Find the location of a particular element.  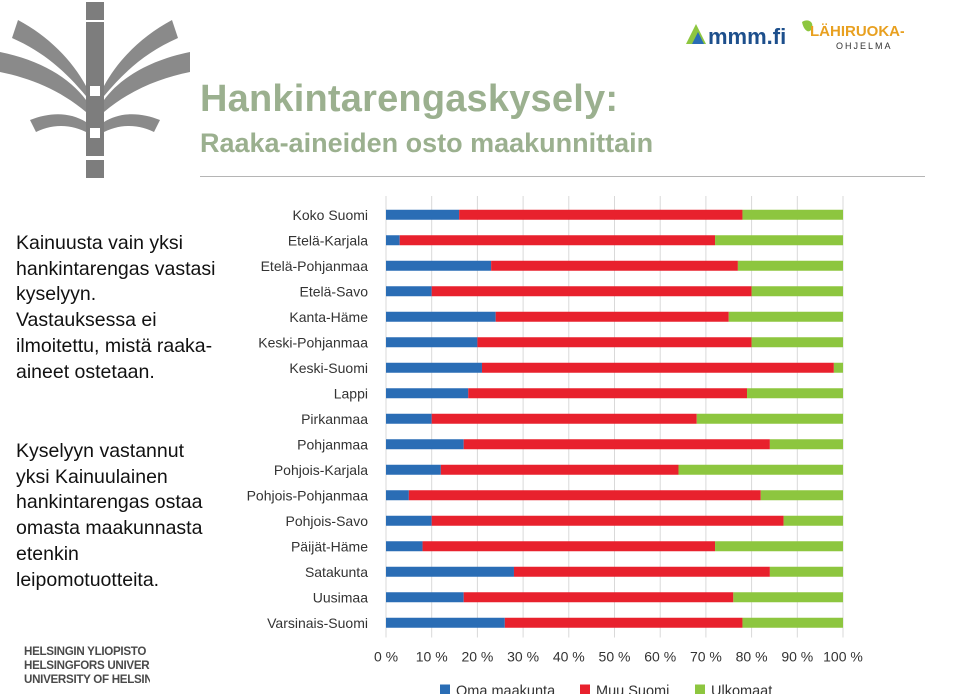

category-label: Pohjois-Pohjanmaa is located at coordinates (308, 495).